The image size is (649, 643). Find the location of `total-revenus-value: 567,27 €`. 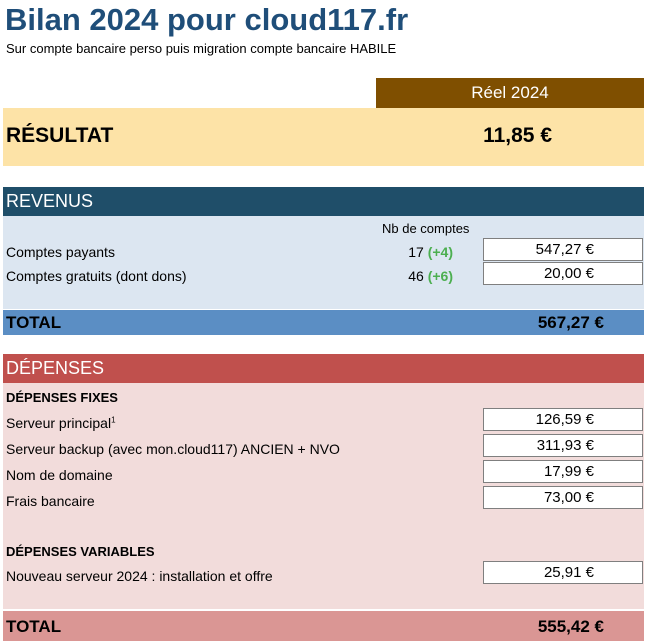

total-revenus-value: 567,27 € is located at coordinates (570, 322).